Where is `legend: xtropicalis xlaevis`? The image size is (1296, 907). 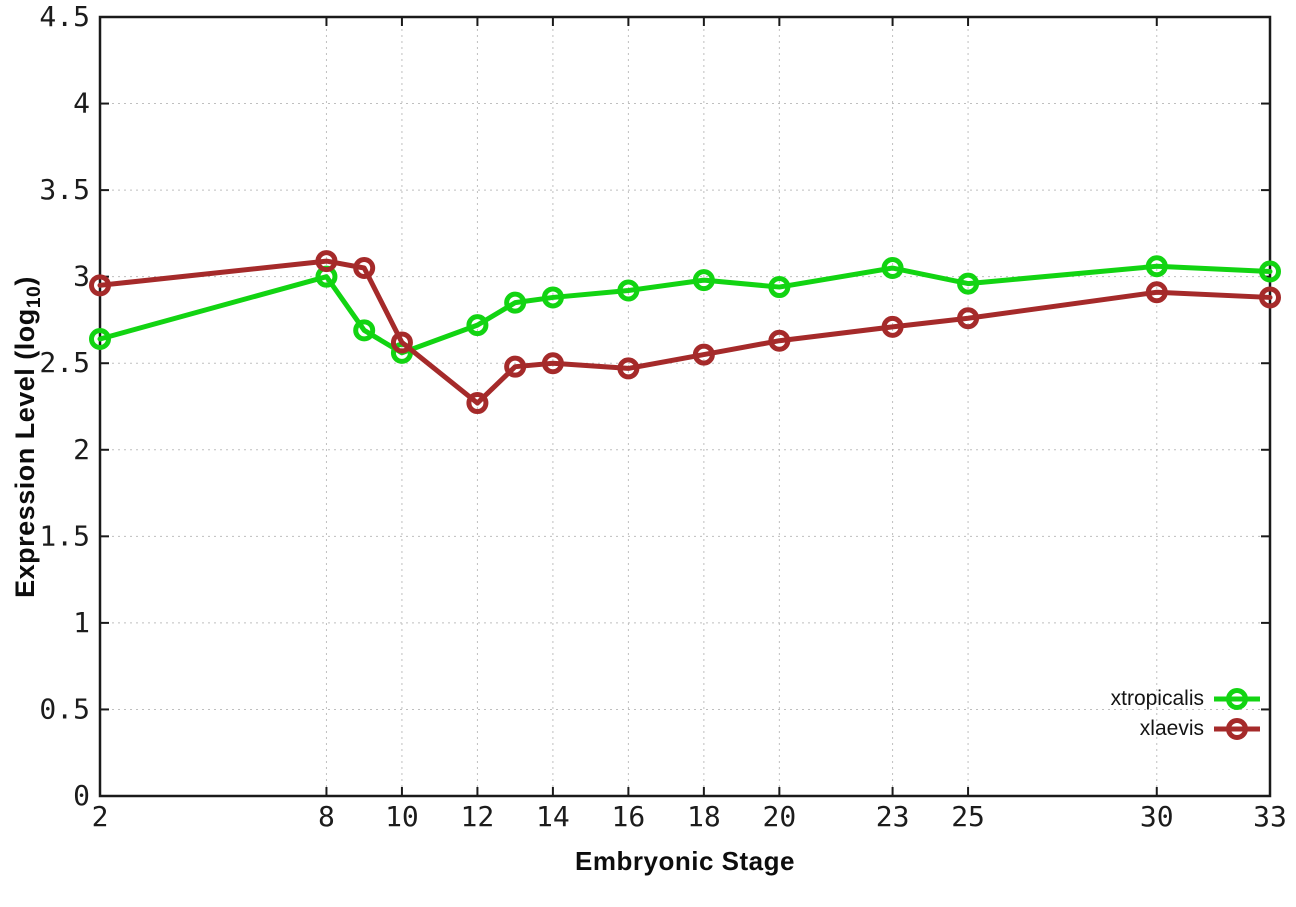
legend: xtropicalis xlaevis is located at coordinates (1185, 714).